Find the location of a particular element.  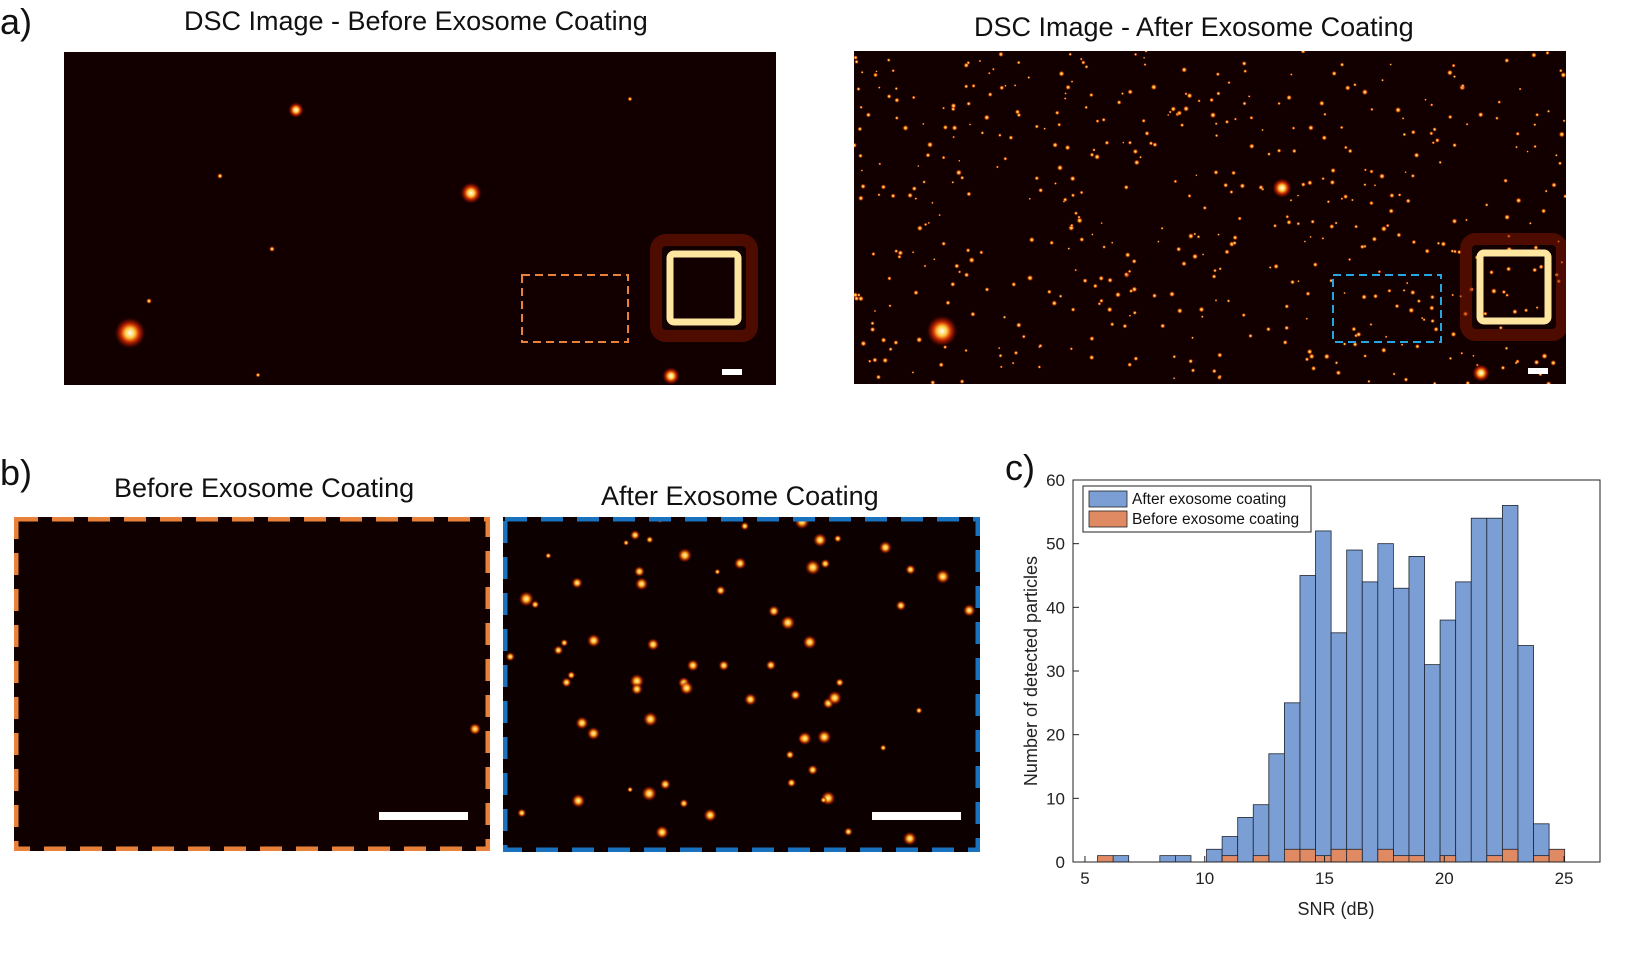

x-tick-label: 25 is located at coordinates (1564, 878).